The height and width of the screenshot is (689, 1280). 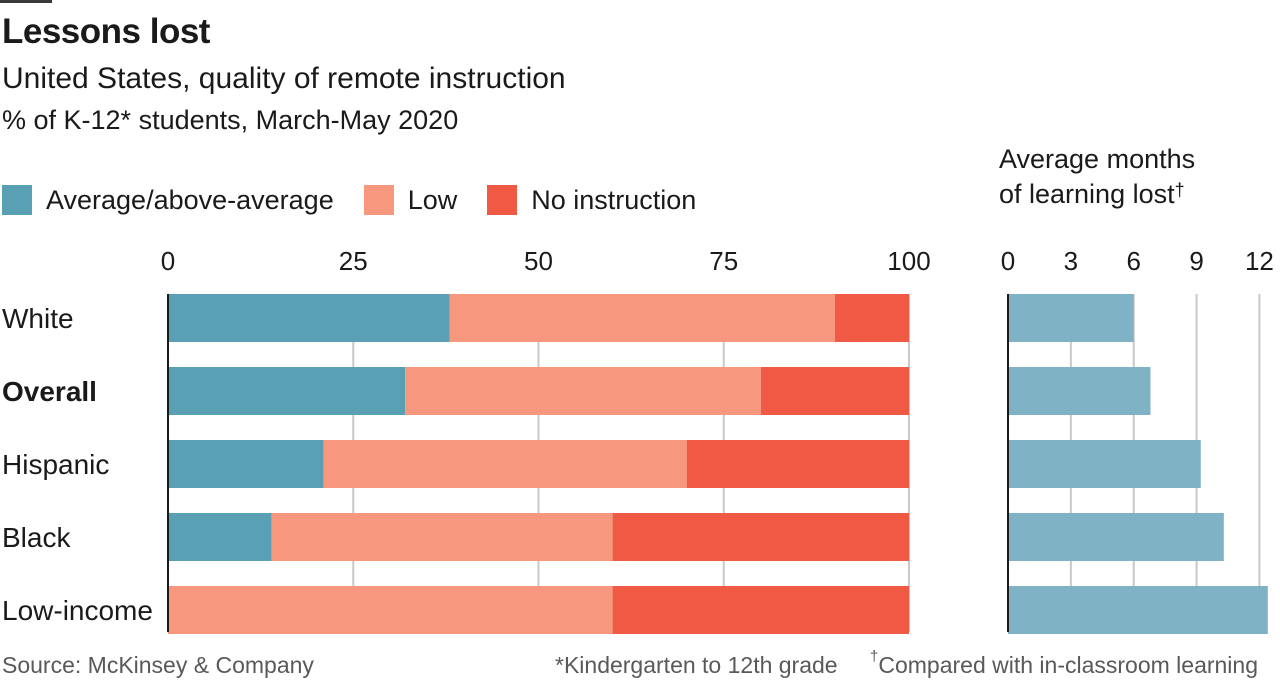 What do you see at coordinates (1116, 537) in the screenshot?
I see `months-bar-black` at bounding box center [1116, 537].